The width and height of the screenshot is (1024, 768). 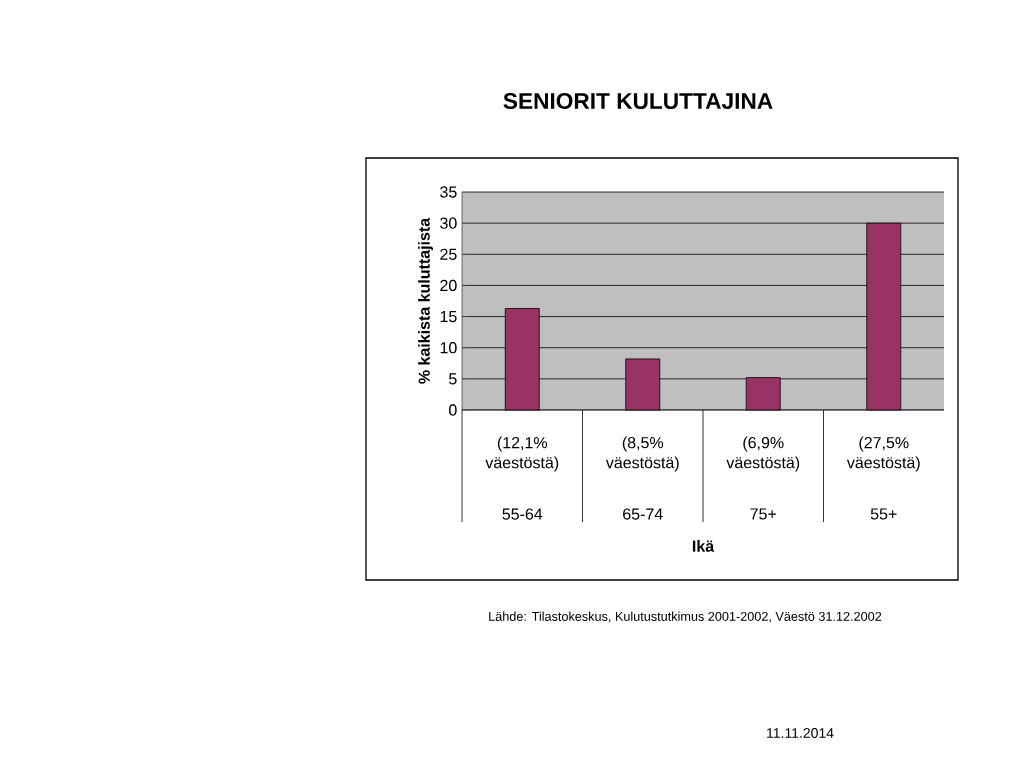 What do you see at coordinates (453, 379) in the screenshot?
I see `y-tick-label: 5` at bounding box center [453, 379].